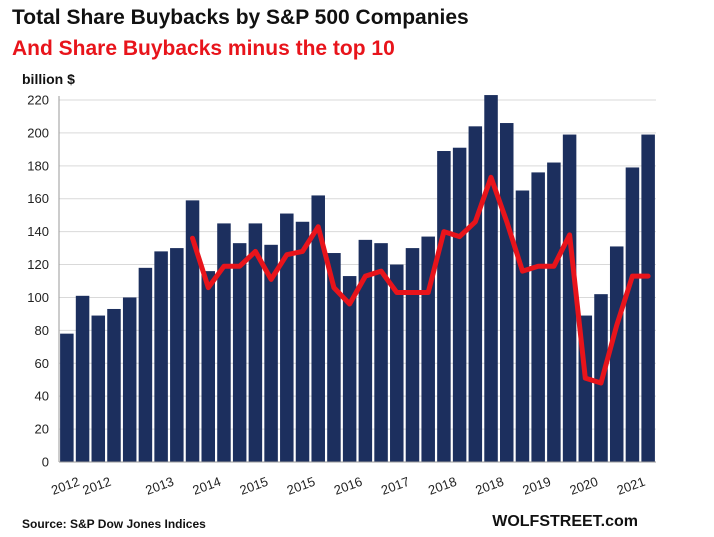 Image resolution: width=714 pixels, height=537 pixels. What do you see at coordinates (159, 486) in the screenshot?
I see `x-tick-label: 2013` at bounding box center [159, 486].